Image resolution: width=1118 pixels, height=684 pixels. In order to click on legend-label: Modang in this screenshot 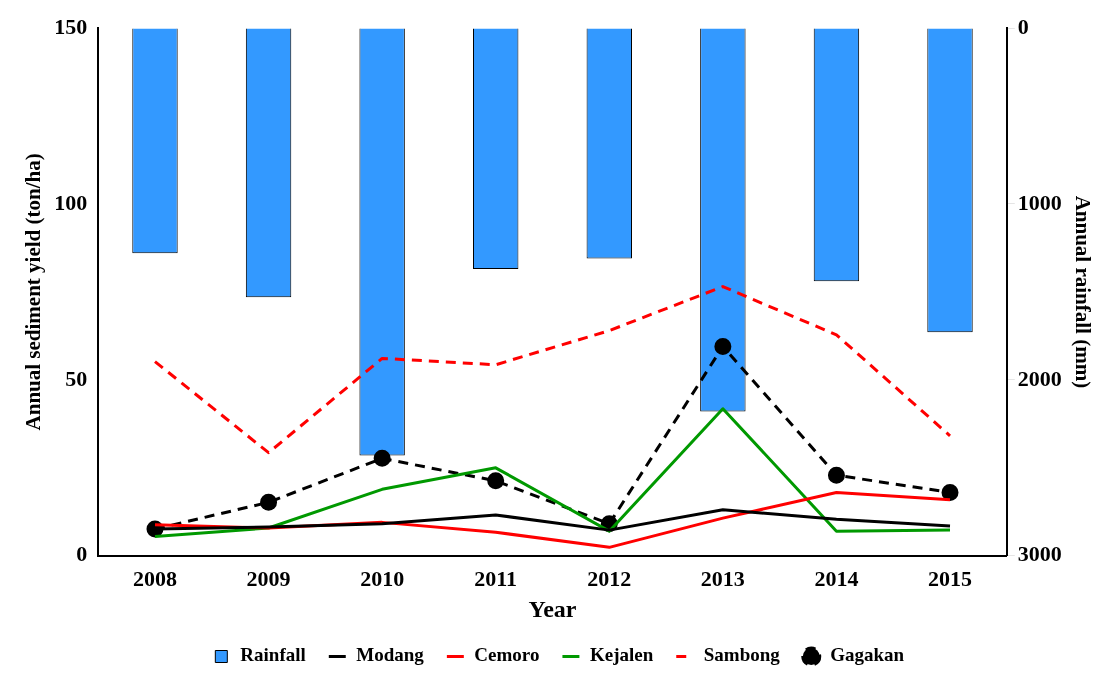, I will do `click(390, 655)`.